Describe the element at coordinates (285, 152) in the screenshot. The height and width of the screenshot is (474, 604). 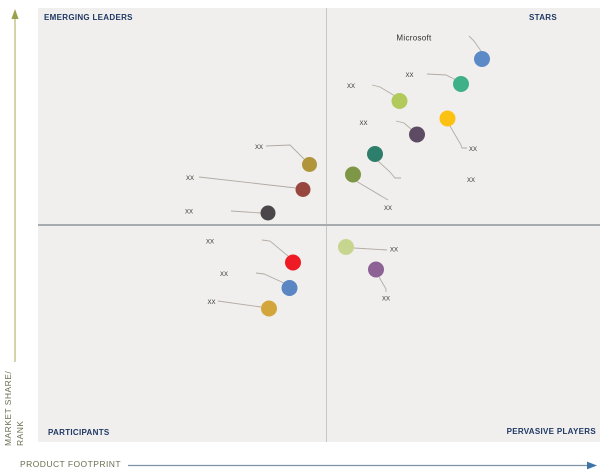
I see `leader-line-vendor-gold` at that location.